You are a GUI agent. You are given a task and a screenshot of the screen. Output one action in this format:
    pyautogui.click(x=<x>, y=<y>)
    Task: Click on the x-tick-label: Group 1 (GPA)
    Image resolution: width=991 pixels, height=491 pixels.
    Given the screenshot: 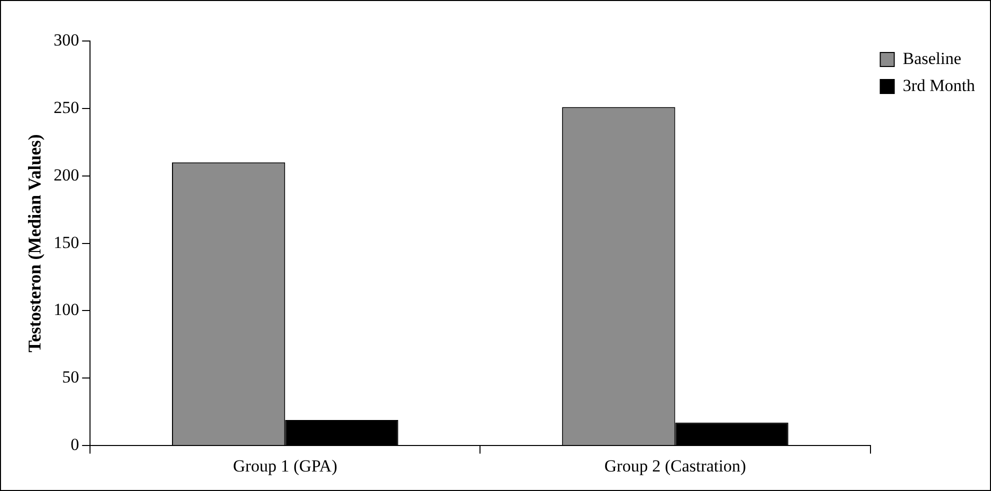 What is the action you would take?
    pyautogui.click(x=285, y=466)
    